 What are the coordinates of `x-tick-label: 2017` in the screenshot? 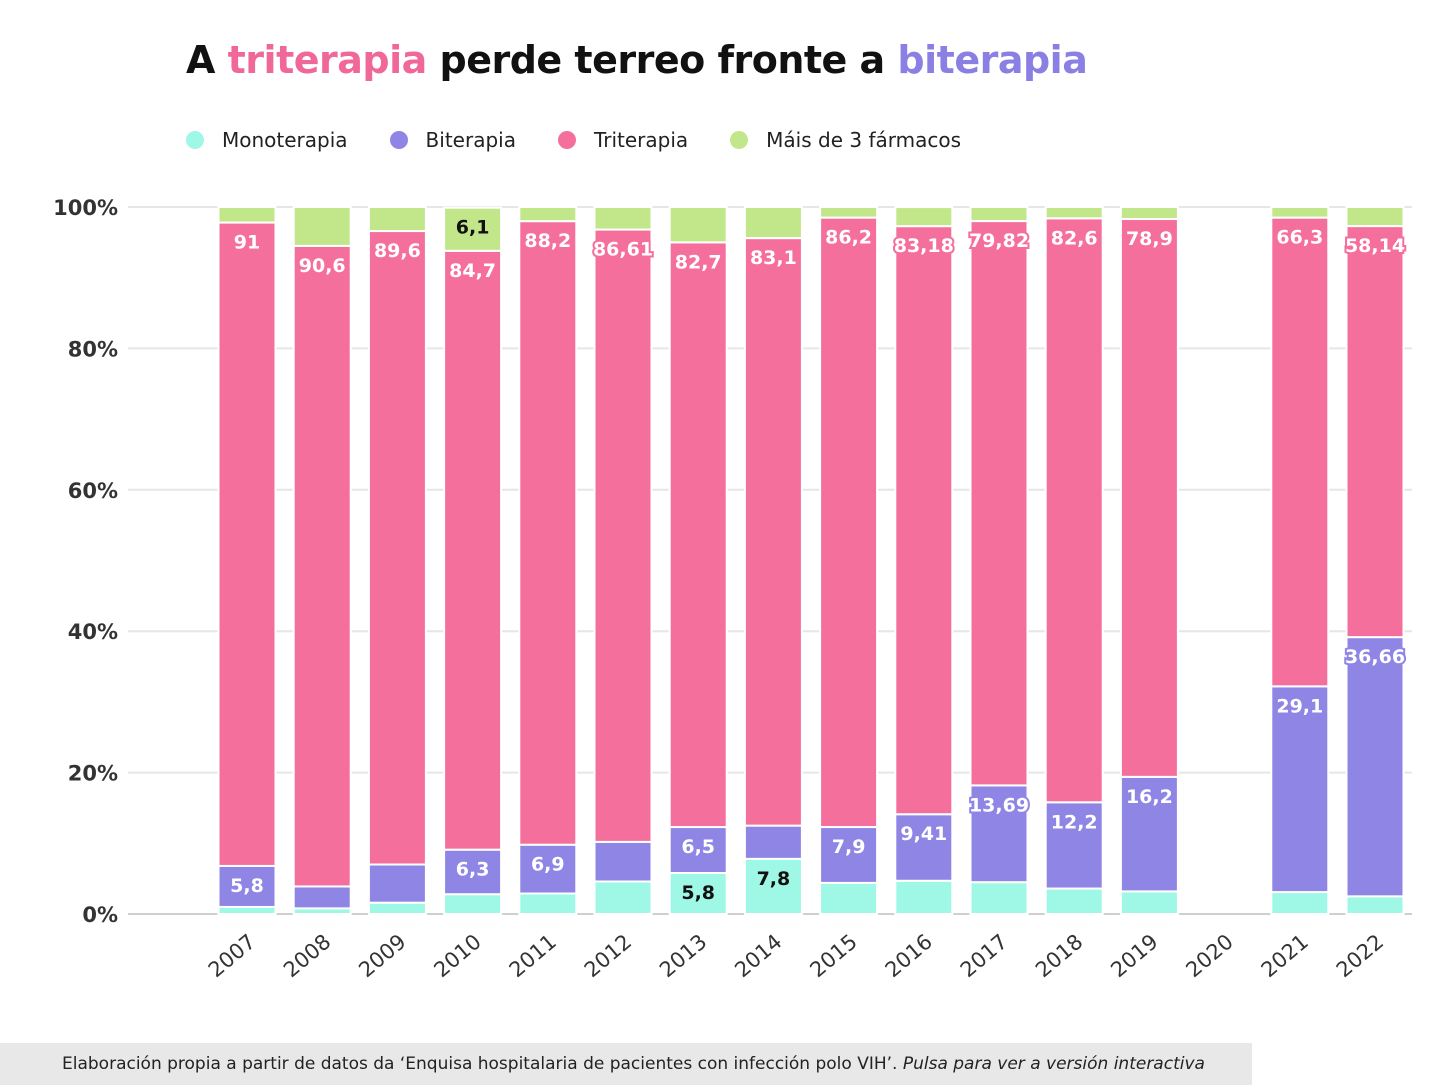 It's located at (984, 955).